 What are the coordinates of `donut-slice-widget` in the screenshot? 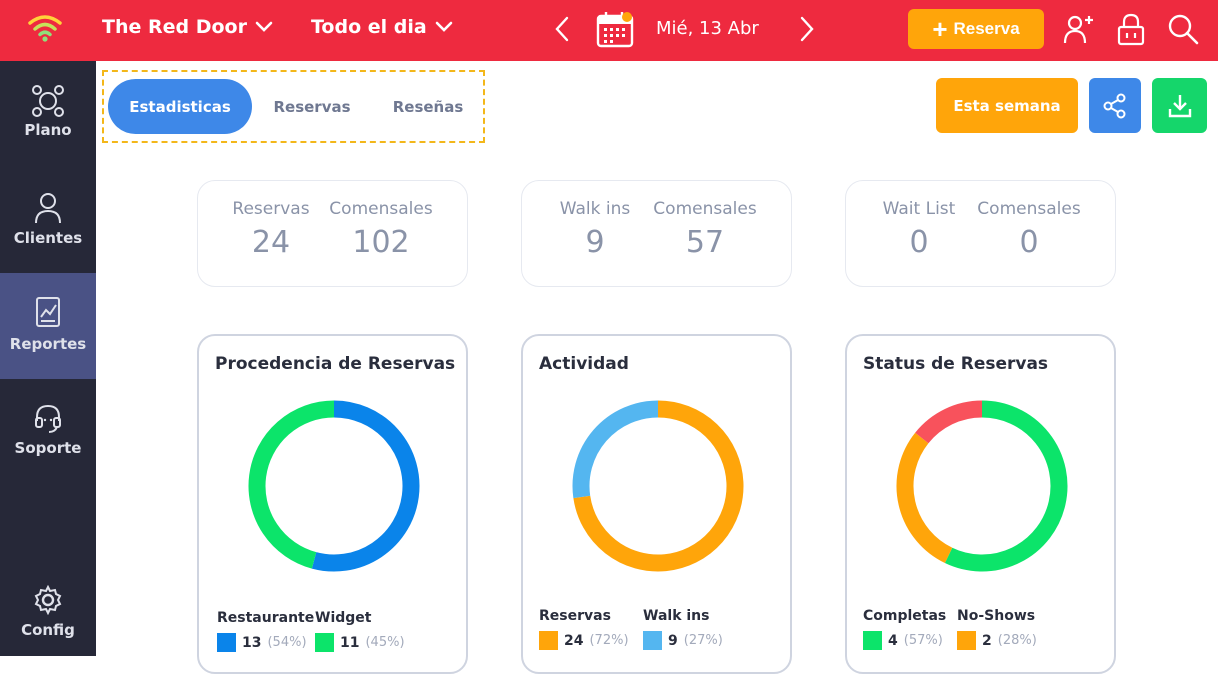 It's located at (291, 484).